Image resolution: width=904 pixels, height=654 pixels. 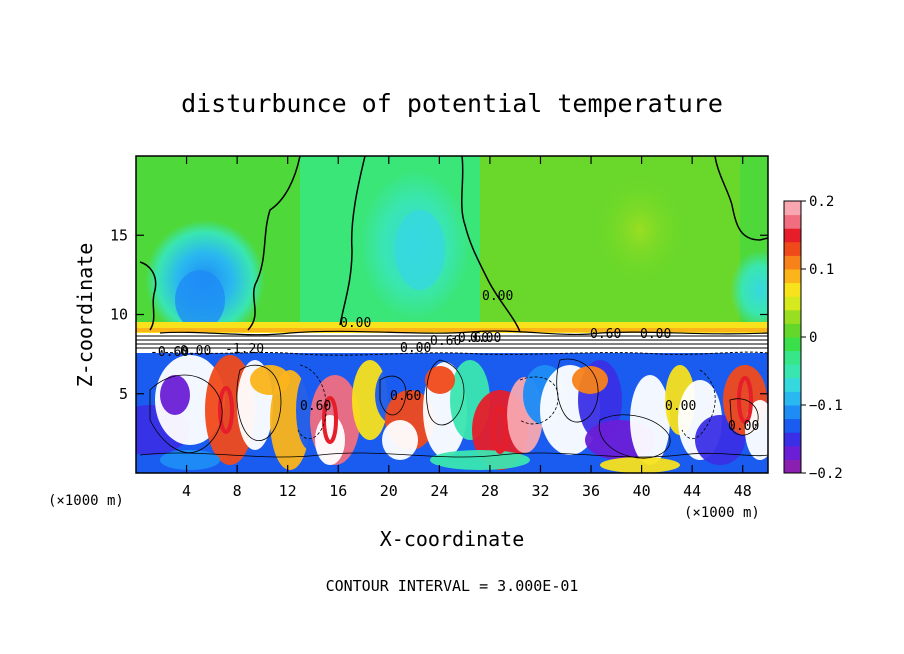 I want to click on contour-label-4: 0.60, so click(x=605, y=334).